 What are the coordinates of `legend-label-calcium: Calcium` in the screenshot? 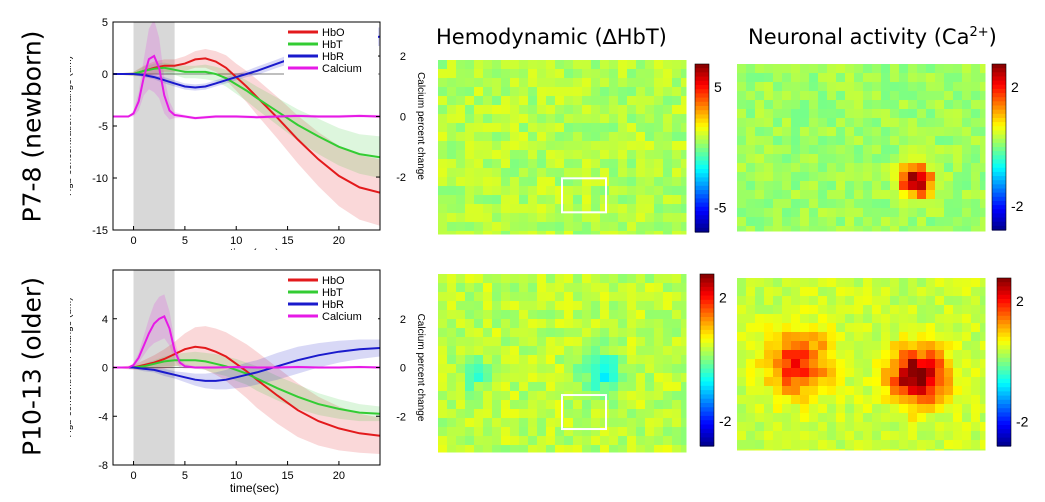 It's located at (342, 317).